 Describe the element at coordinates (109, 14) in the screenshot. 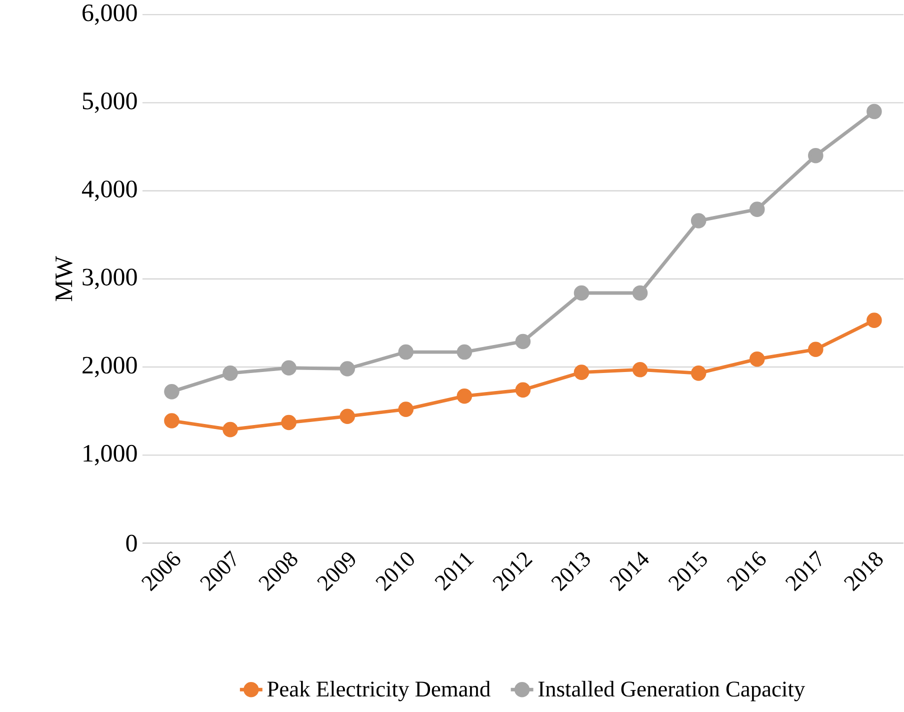

I see `y-tick-label: 6,000` at that location.